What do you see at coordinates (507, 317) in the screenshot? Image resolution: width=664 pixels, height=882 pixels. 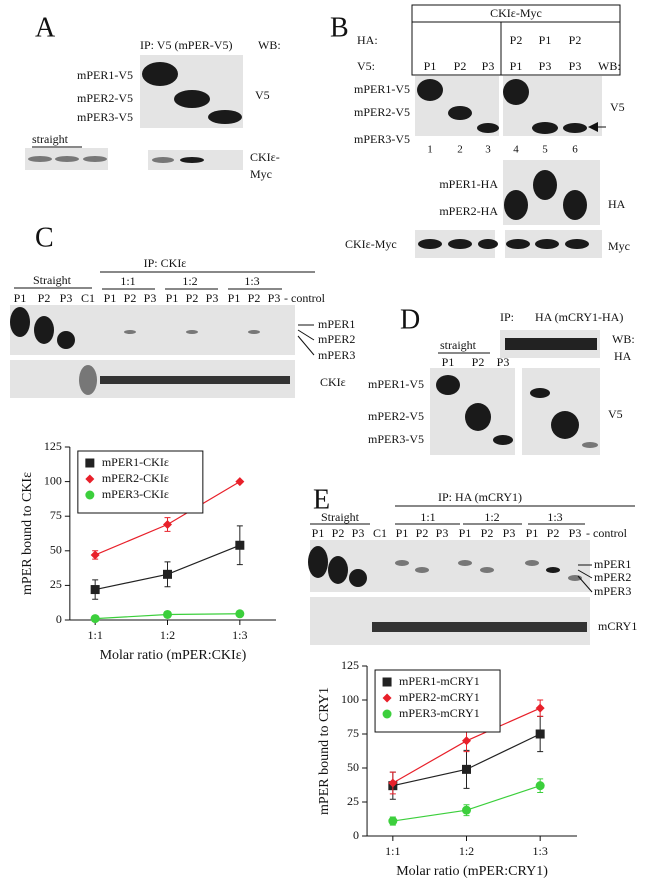 I see `label: IP:` at bounding box center [507, 317].